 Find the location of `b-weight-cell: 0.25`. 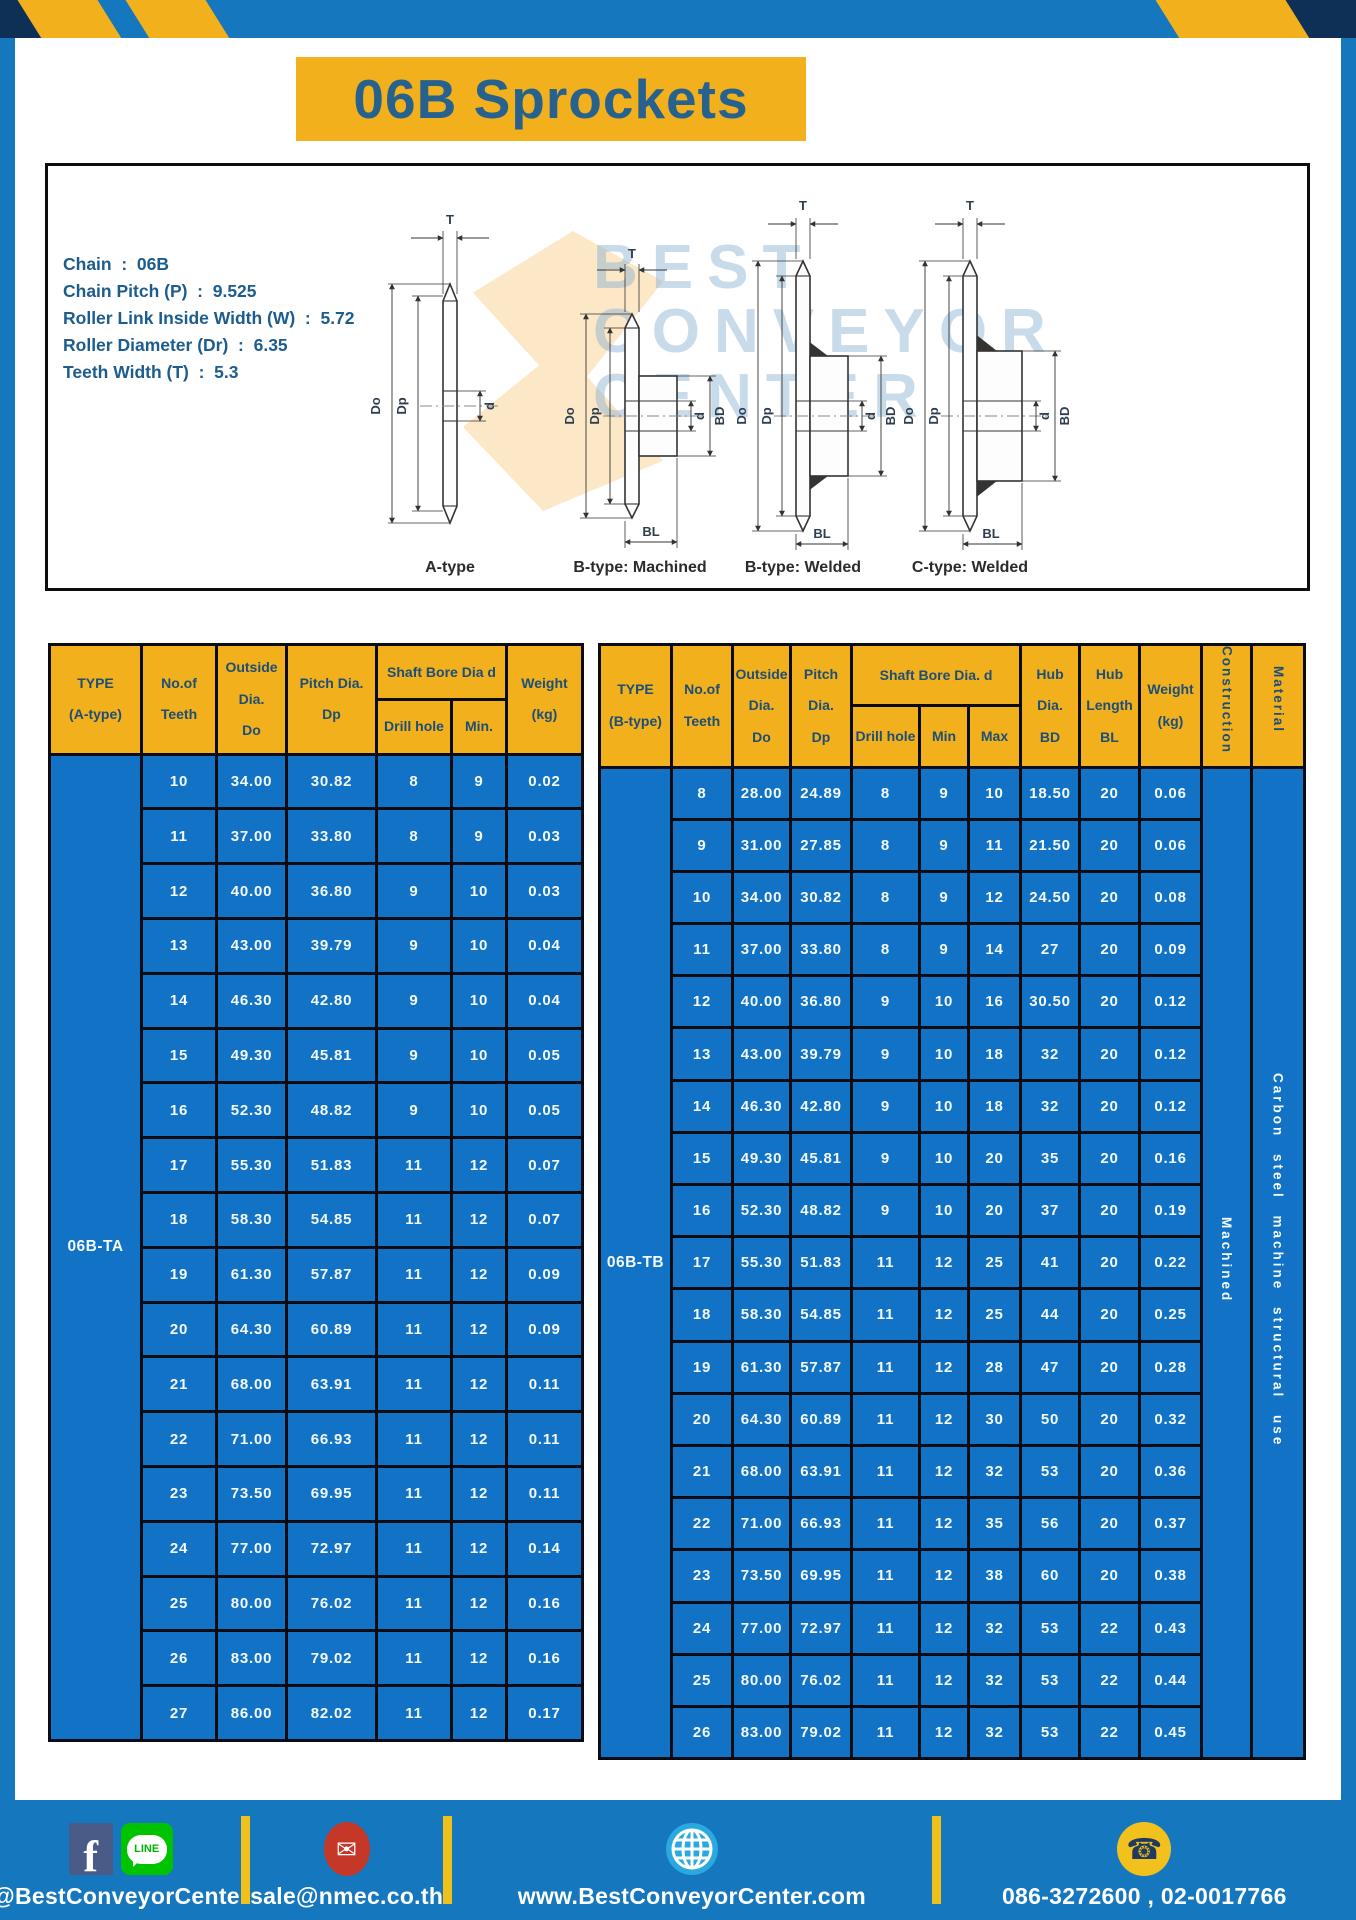

b-weight-cell: 0.25 is located at coordinates (1171, 1315).